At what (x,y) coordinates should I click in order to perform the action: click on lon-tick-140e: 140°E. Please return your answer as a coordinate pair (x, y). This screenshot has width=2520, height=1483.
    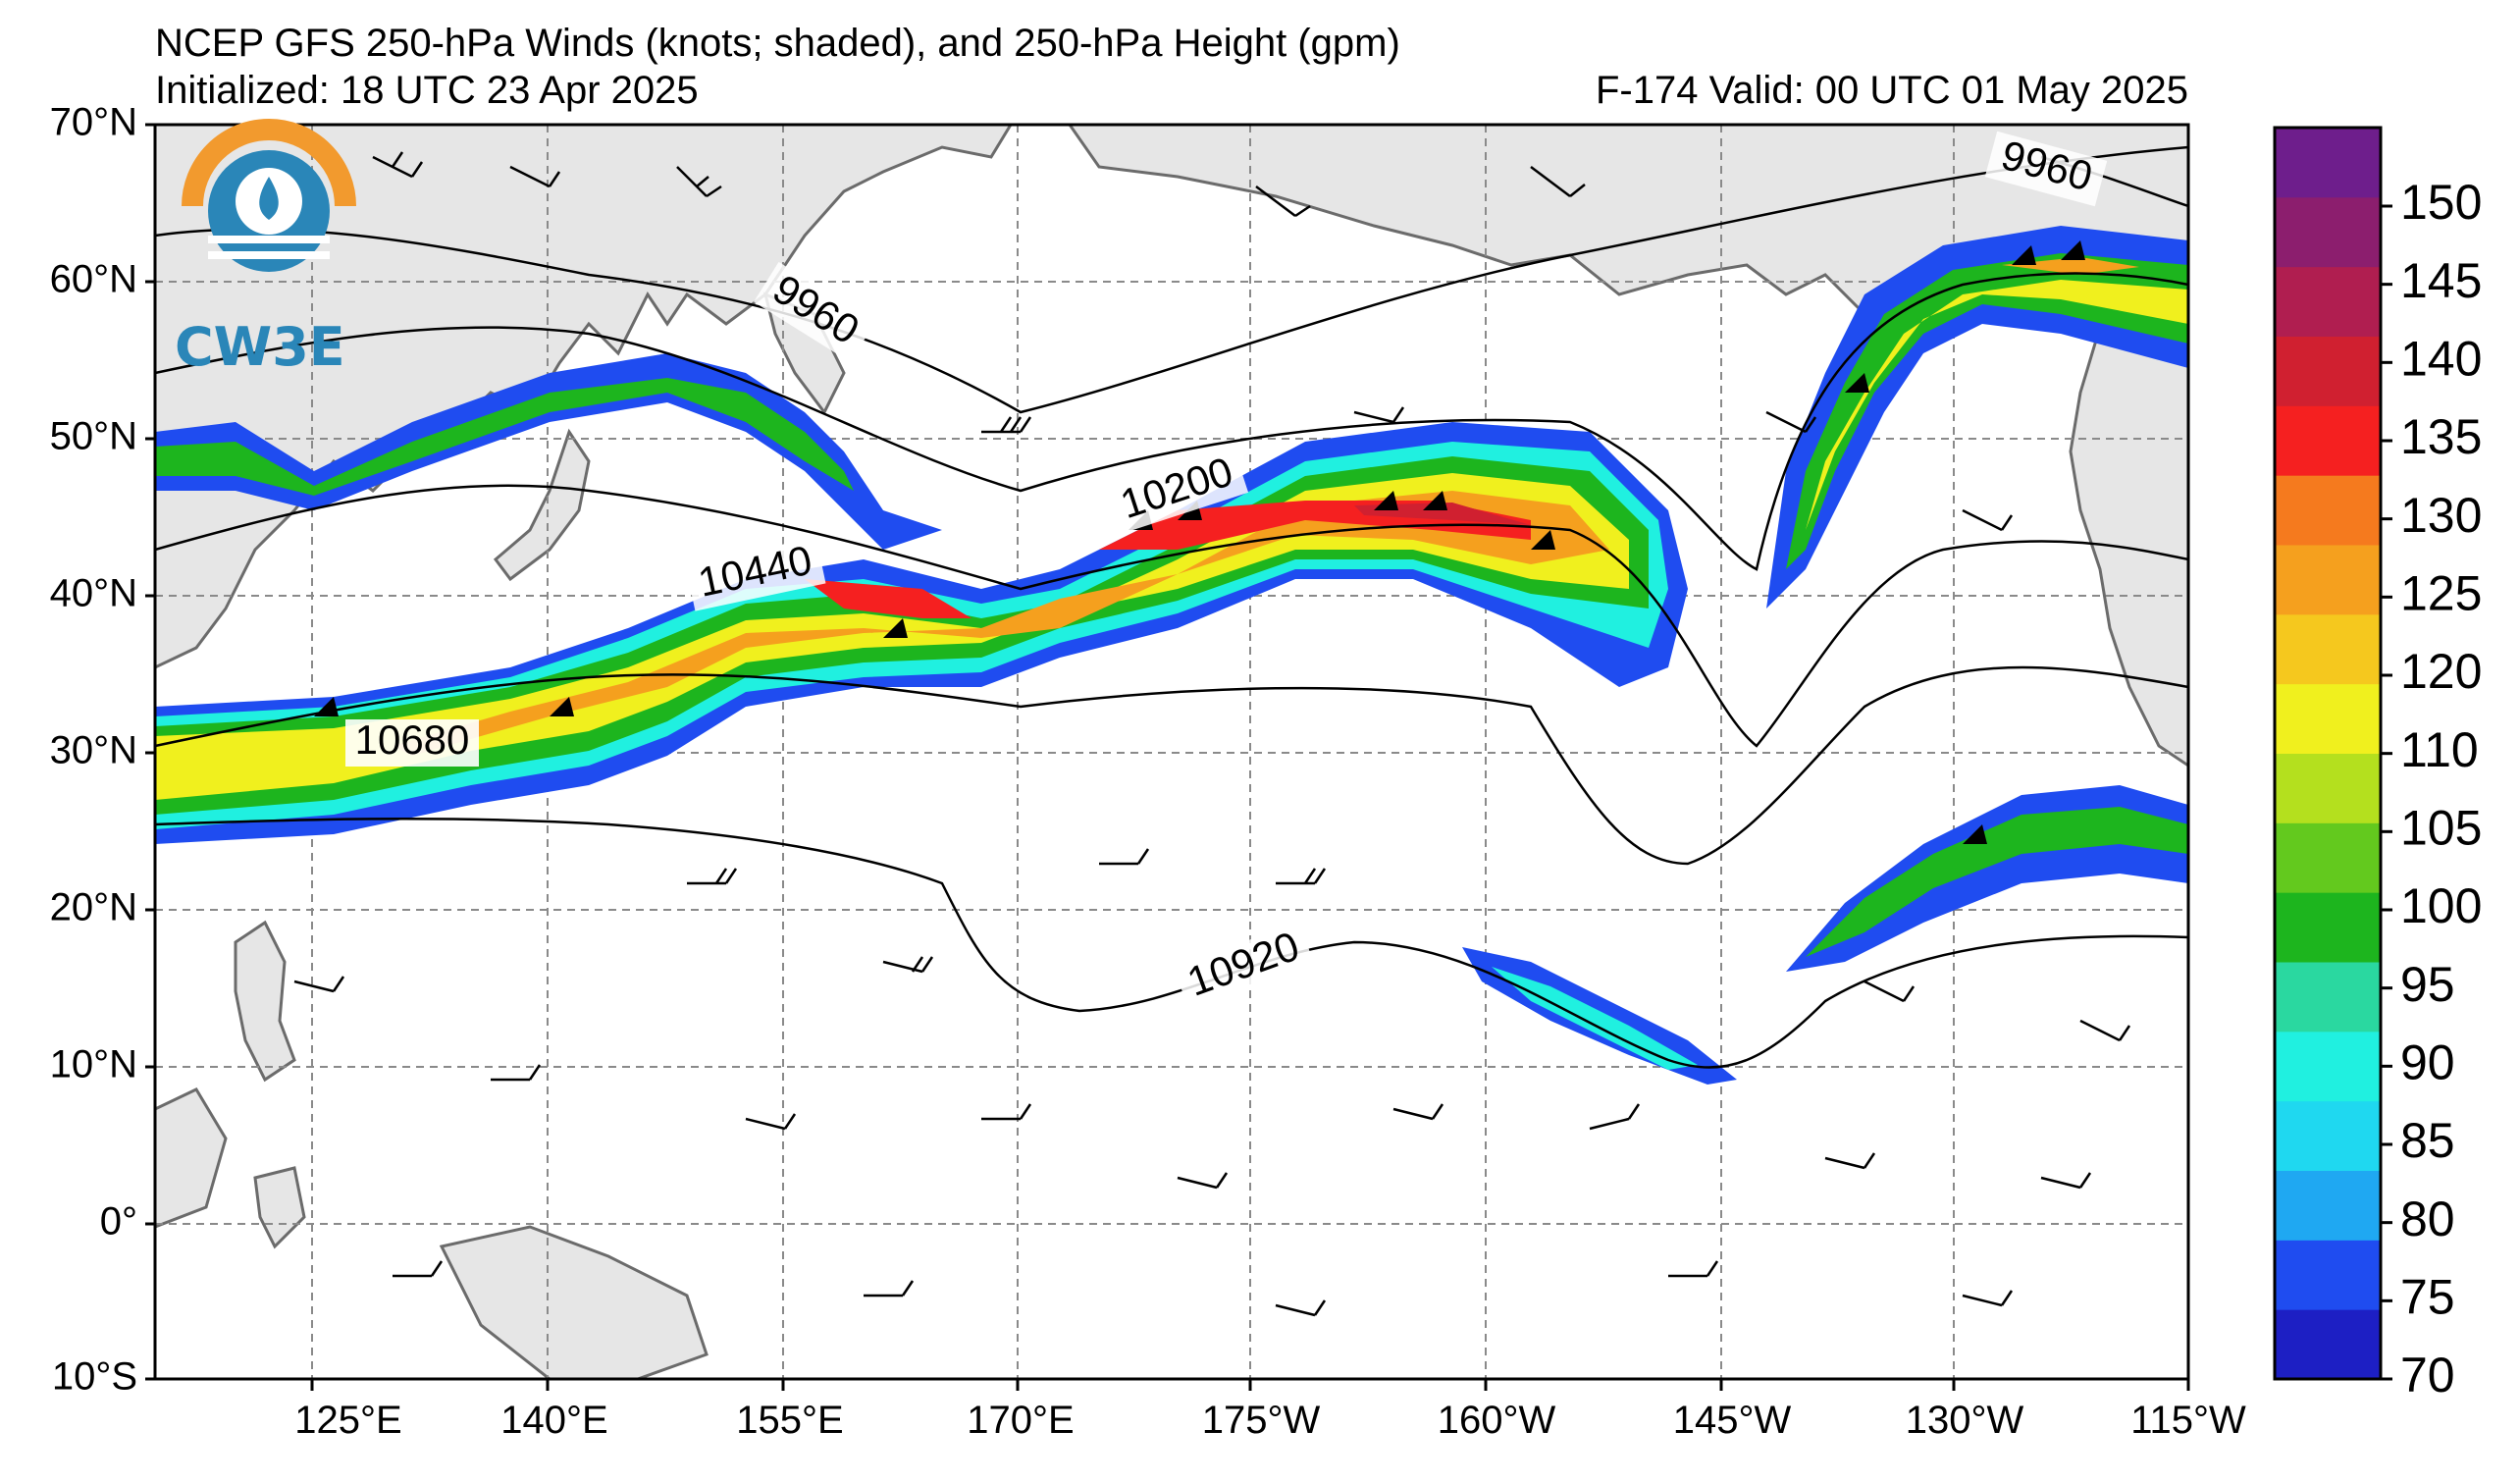
    Looking at the image, I should click on (553, 1420).